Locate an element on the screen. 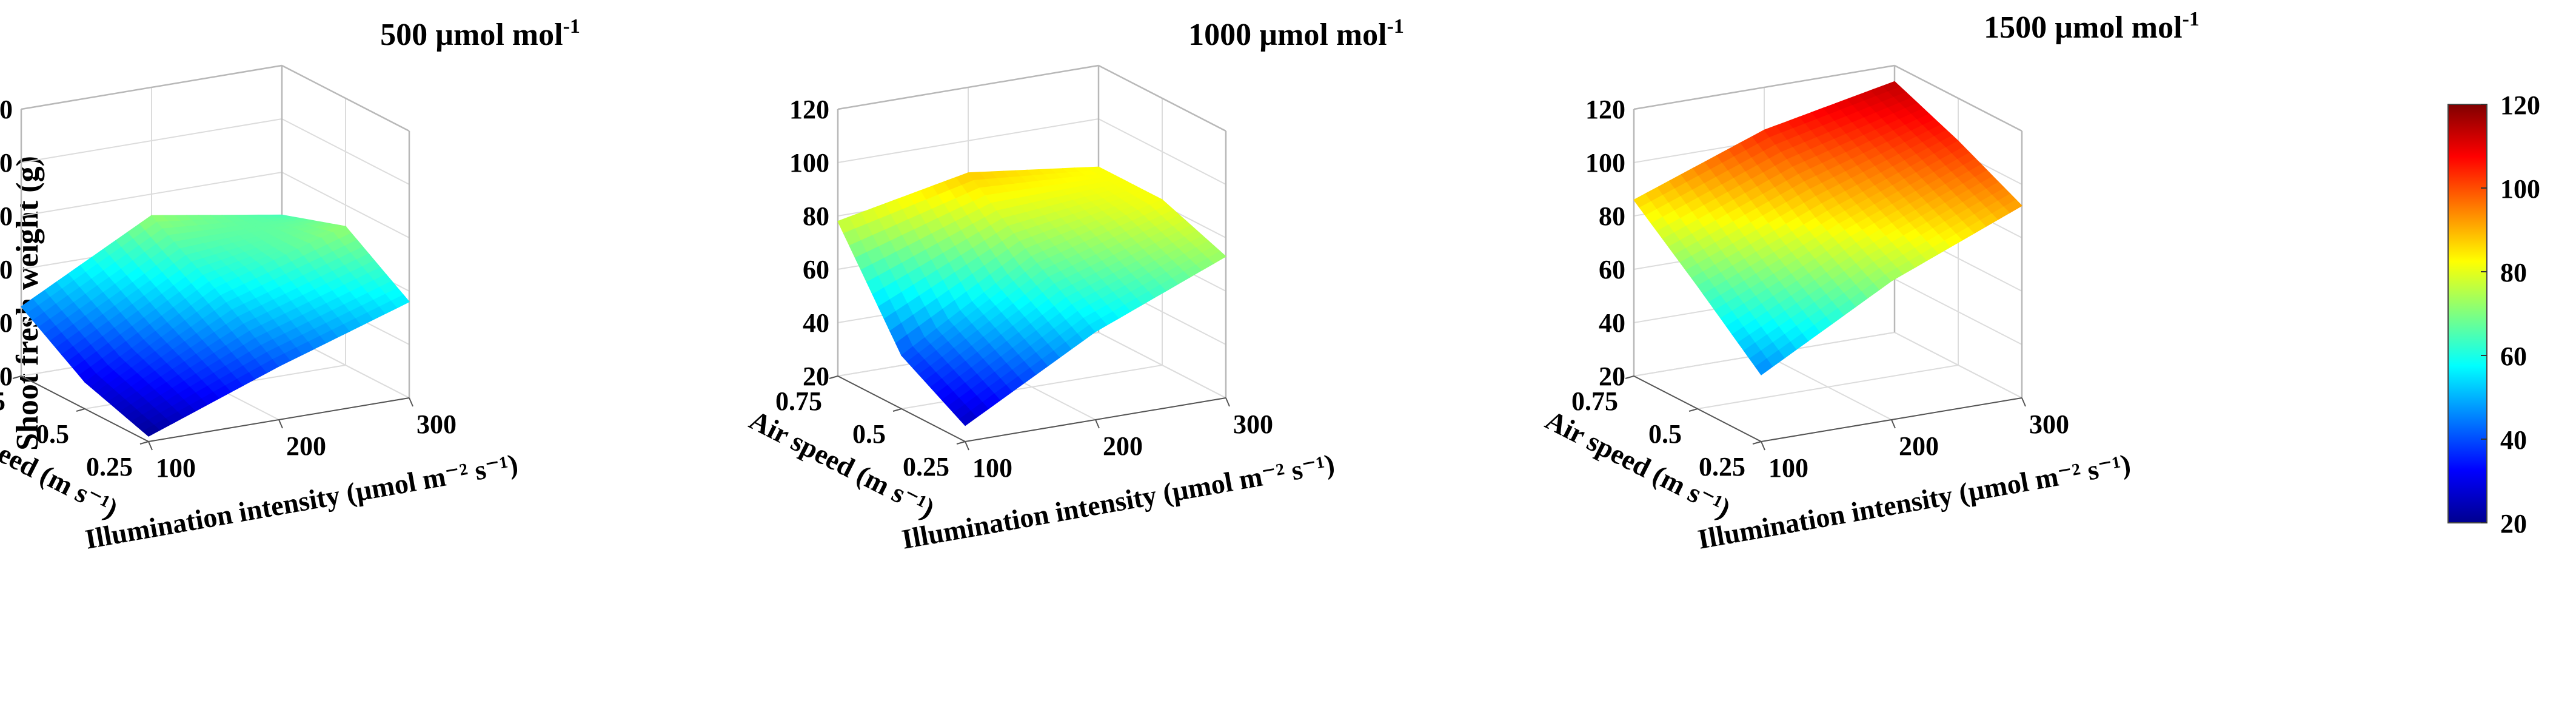 This screenshot has width=2576, height=723. colorbar-tick-label: 80 is located at coordinates (2513, 273).